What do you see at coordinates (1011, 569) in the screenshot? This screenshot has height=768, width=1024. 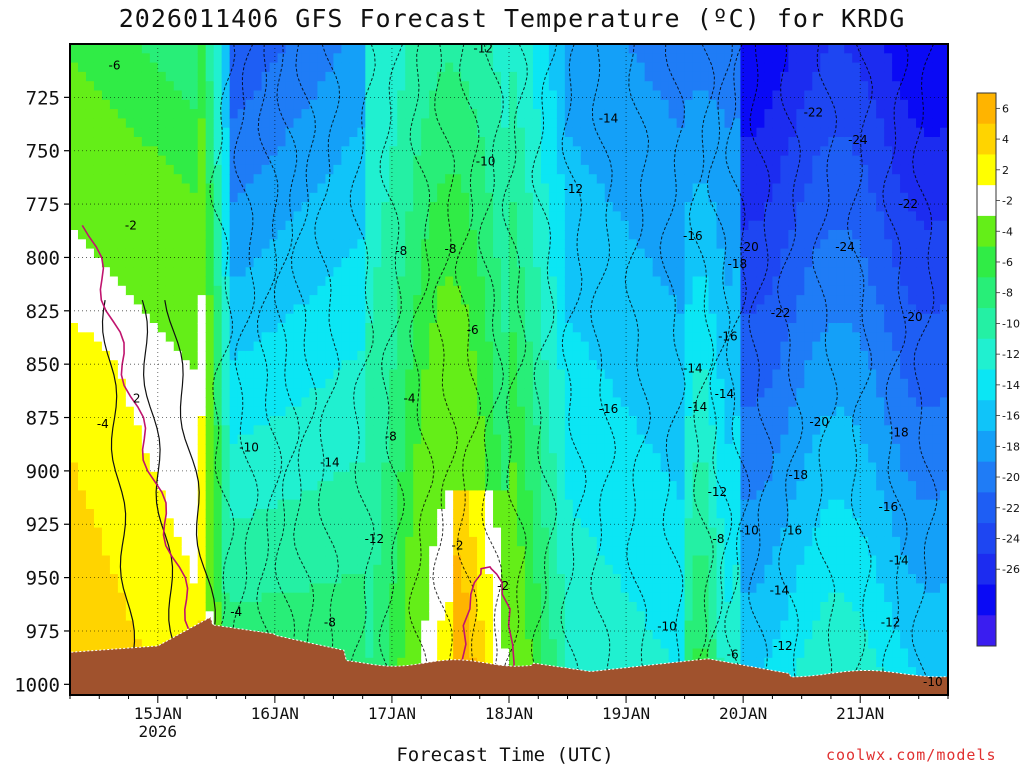 I see `colorbar-label: -26` at bounding box center [1011, 569].